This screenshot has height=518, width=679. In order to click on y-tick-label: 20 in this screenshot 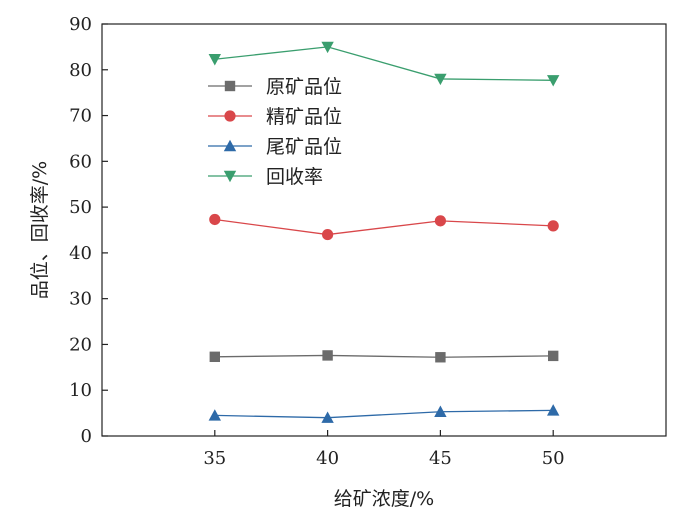, I will do `click(80, 344)`.